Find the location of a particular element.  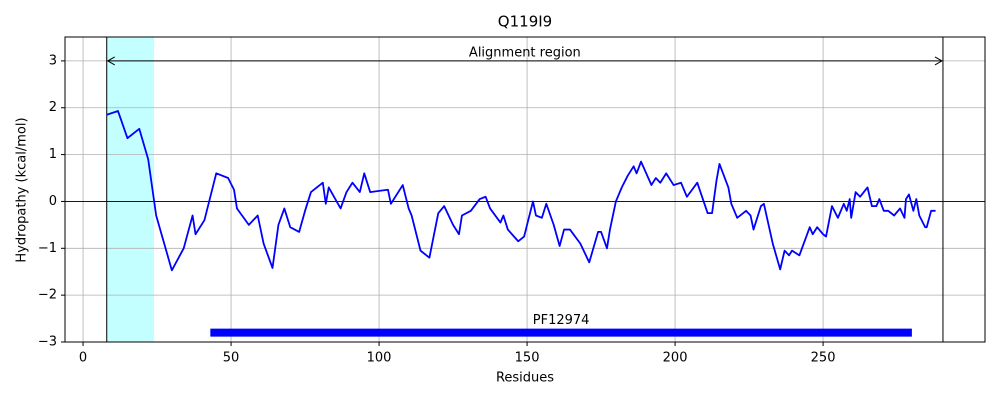

domain-label: PF12974 is located at coordinates (561, 320).